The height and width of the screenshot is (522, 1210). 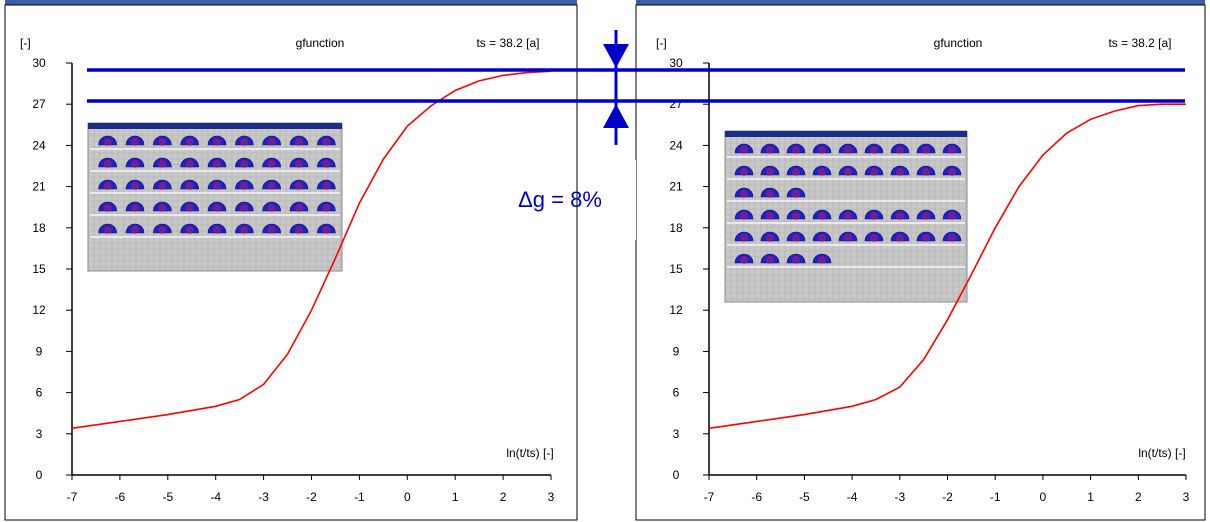 I want to click on delta-label: Δg = 8%, so click(x=560, y=199).